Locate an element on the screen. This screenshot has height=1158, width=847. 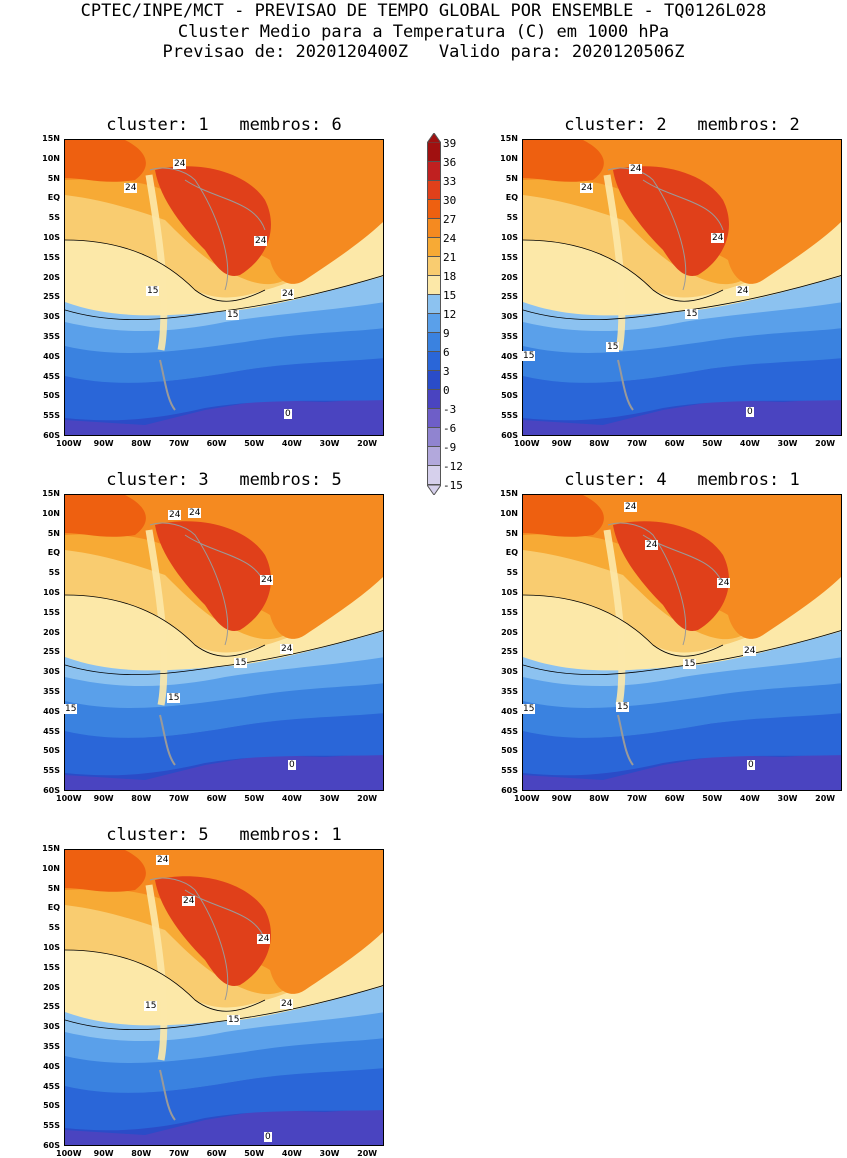
panel-title: cluster: 2 membros: 2 is located at coordinates (682, 125).